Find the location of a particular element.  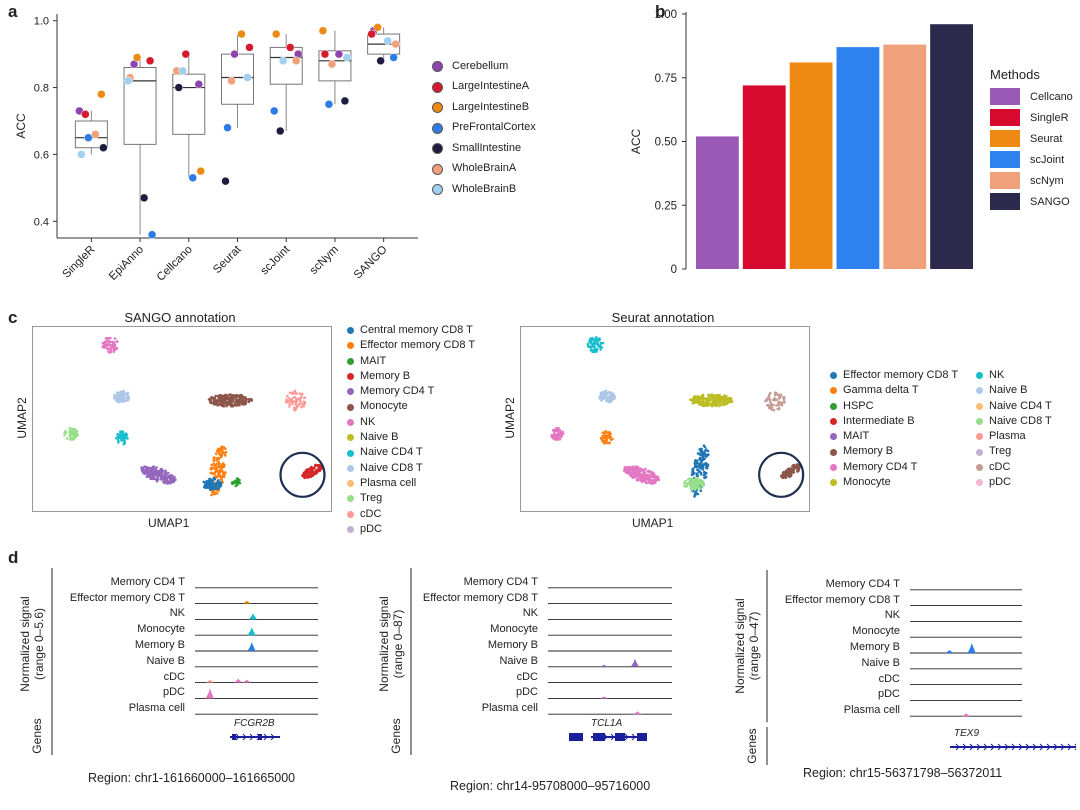

track-label: cDC is located at coordinates (527, 676).